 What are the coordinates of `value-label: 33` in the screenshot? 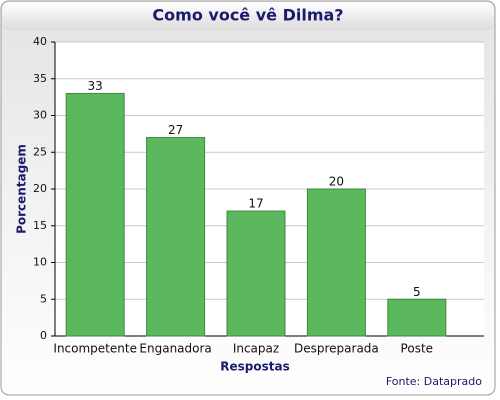 It's located at (95, 86).